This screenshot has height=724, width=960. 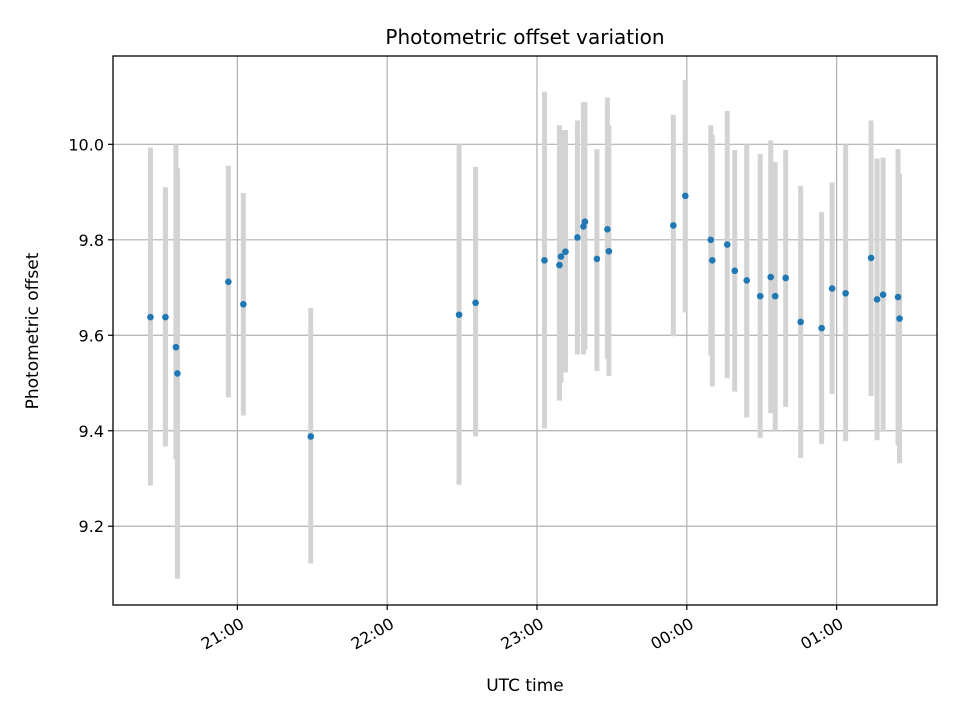 What do you see at coordinates (86, 144) in the screenshot?
I see `y-tick-label: 10.0` at bounding box center [86, 144].